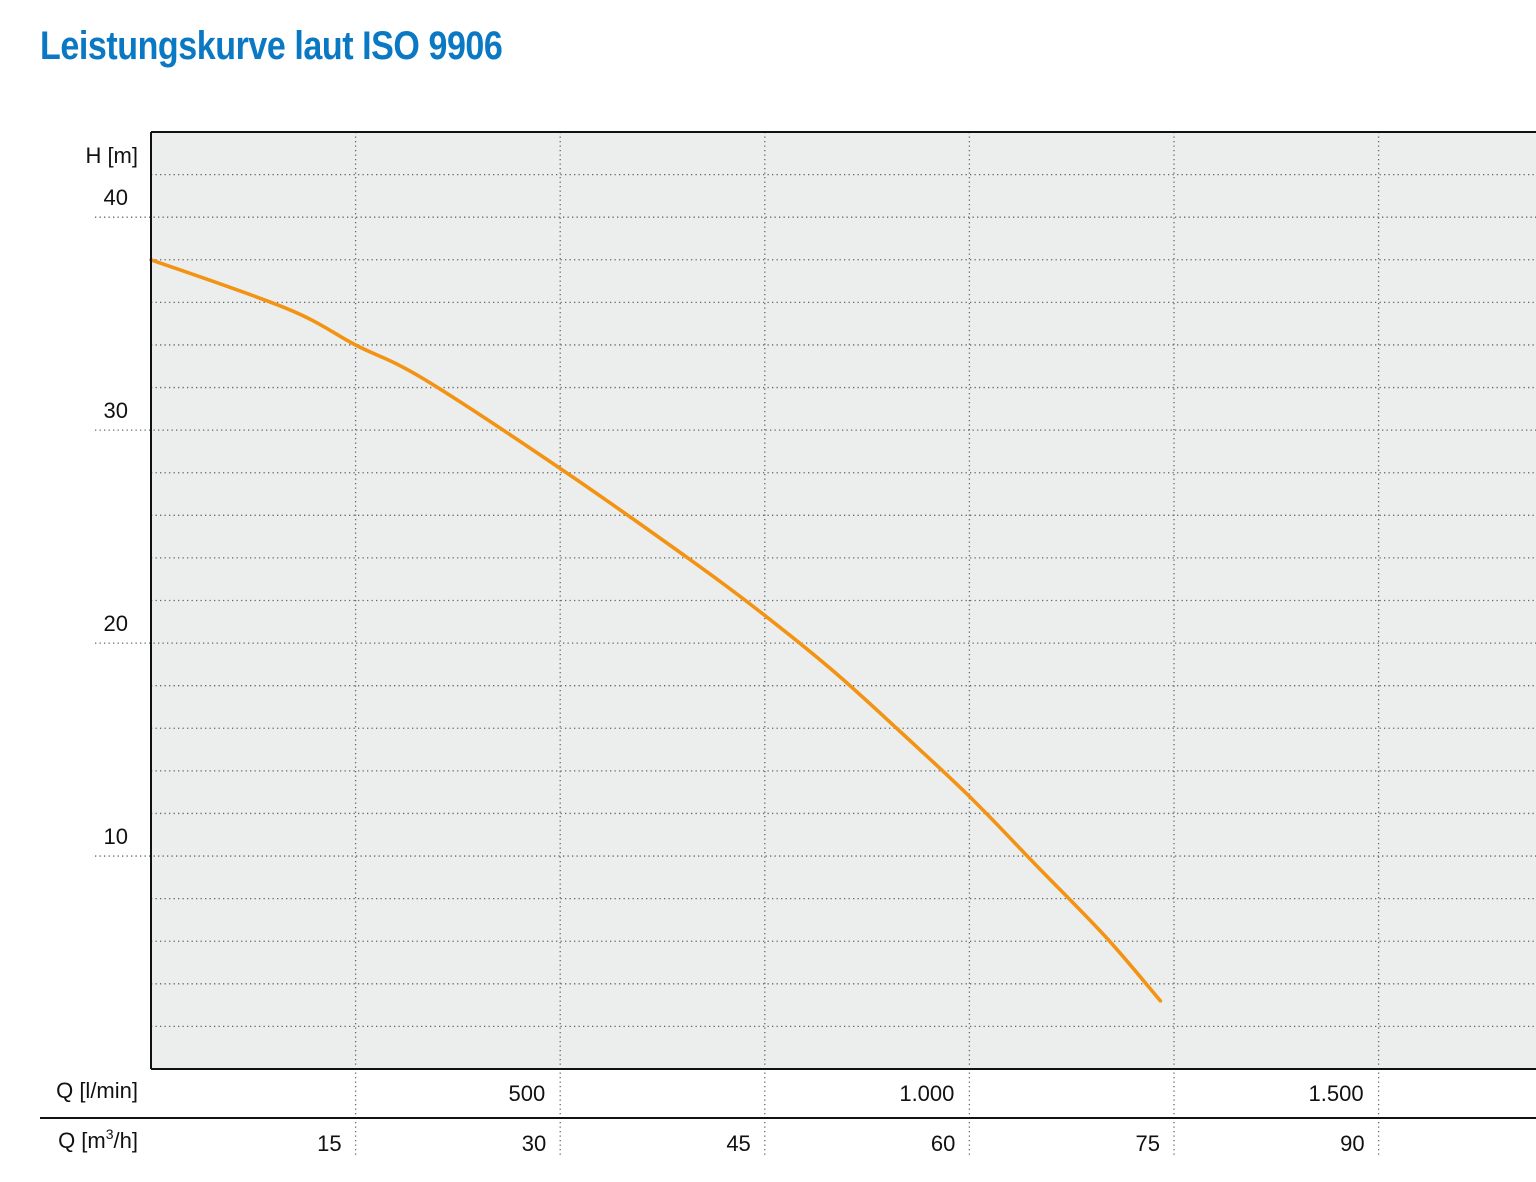 This screenshot has width=1536, height=1182. Describe the element at coordinates (329, 1143) in the screenshot. I see `x-primary-tick-label: 15` at that location.